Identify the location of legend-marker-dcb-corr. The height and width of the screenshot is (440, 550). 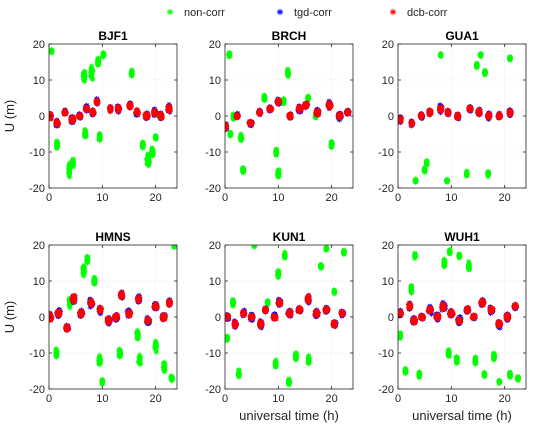
(393, 12).